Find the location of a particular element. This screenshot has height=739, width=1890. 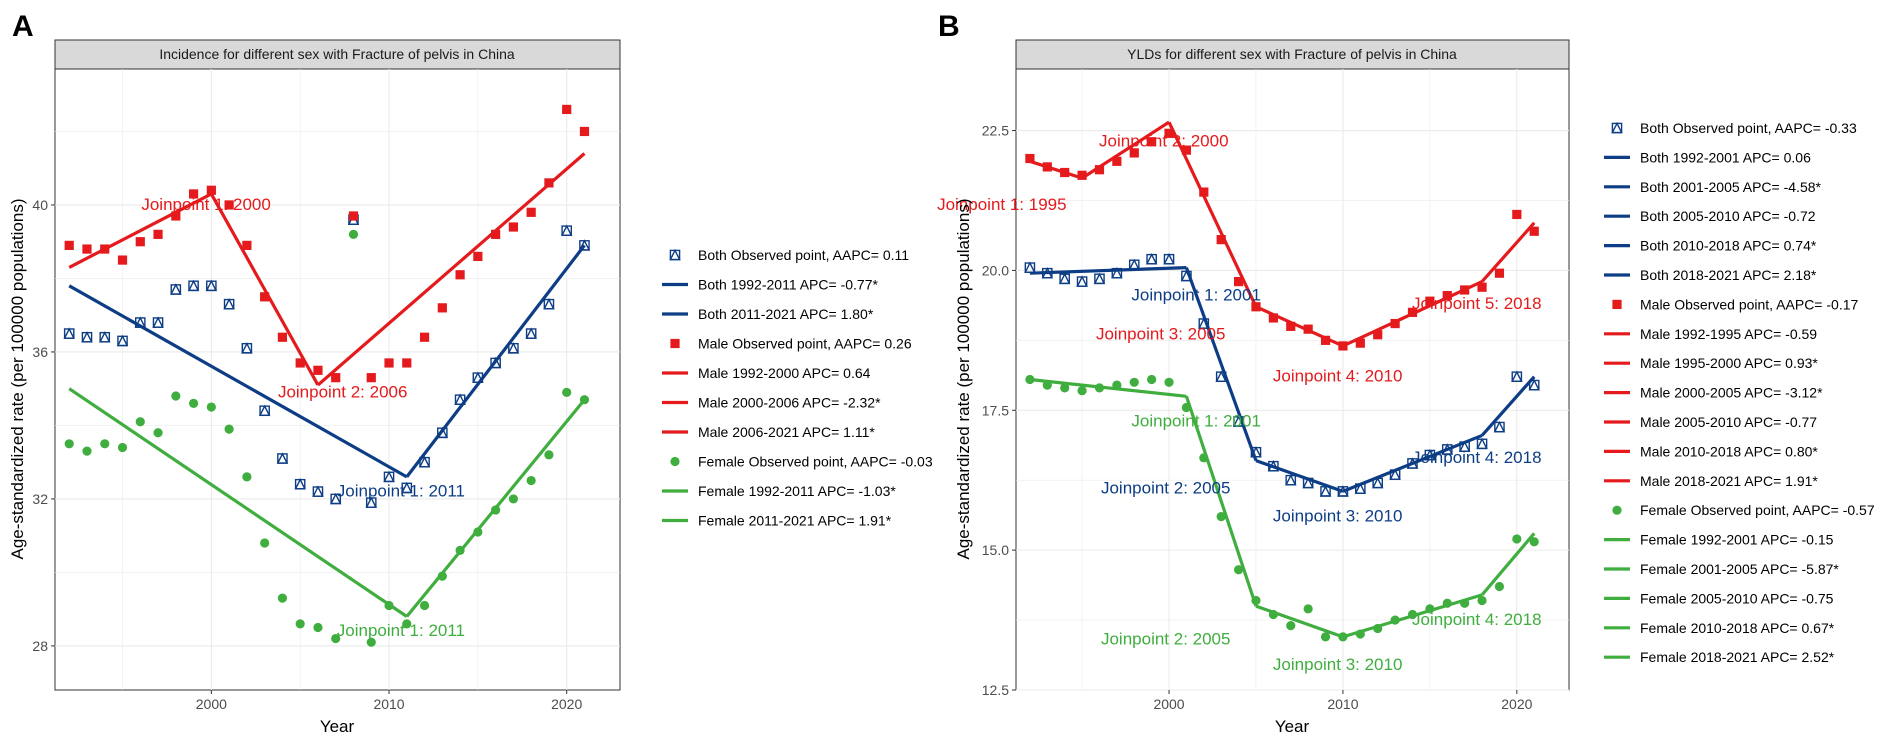

legend-item: Both 1992-2001 APC= 0.06 is located at coordinates (1707, 157).